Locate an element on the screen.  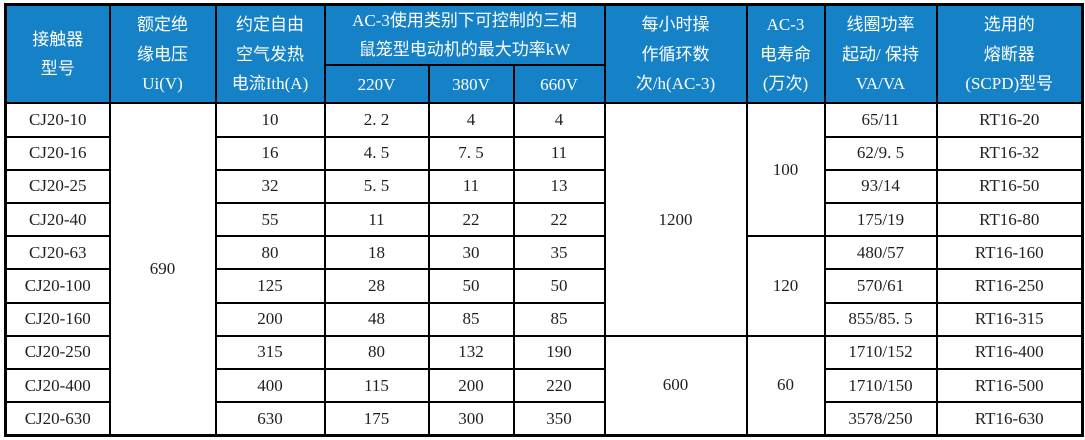
cell-power-220v: 18 is located at coordinates (376, 253).